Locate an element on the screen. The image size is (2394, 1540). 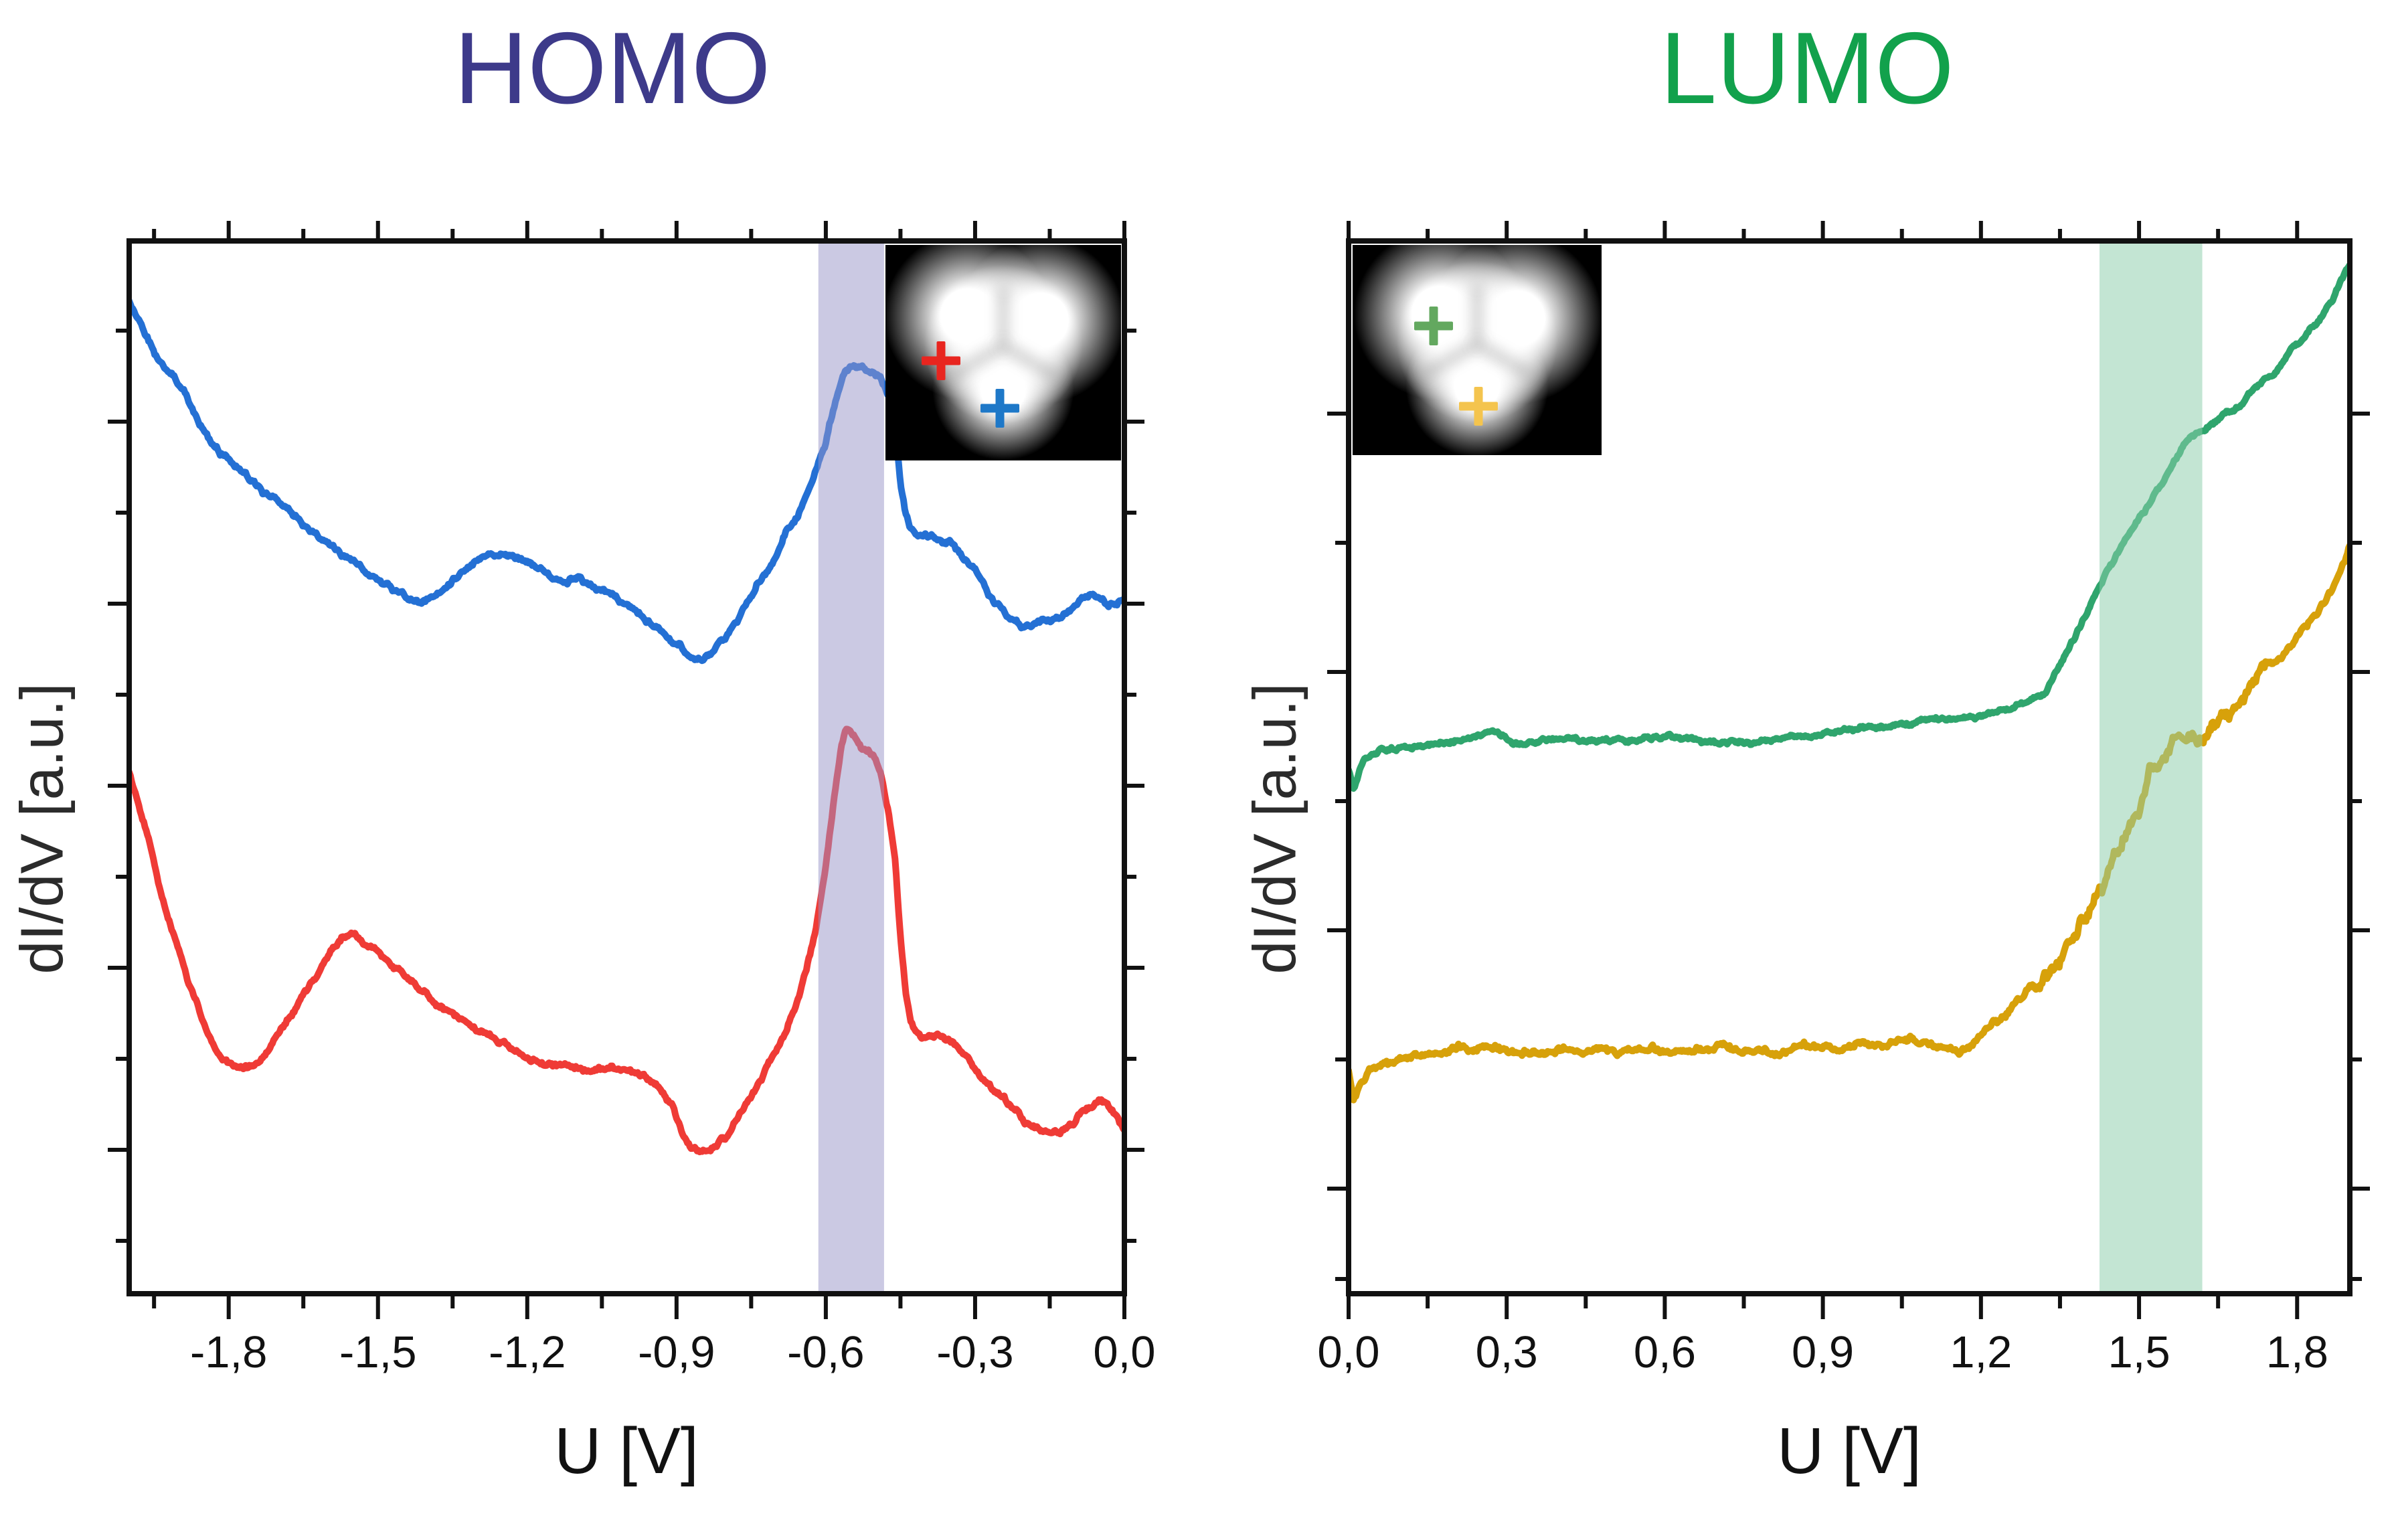
lumo-stm-inset-image is located at coordinates (1477, 350).